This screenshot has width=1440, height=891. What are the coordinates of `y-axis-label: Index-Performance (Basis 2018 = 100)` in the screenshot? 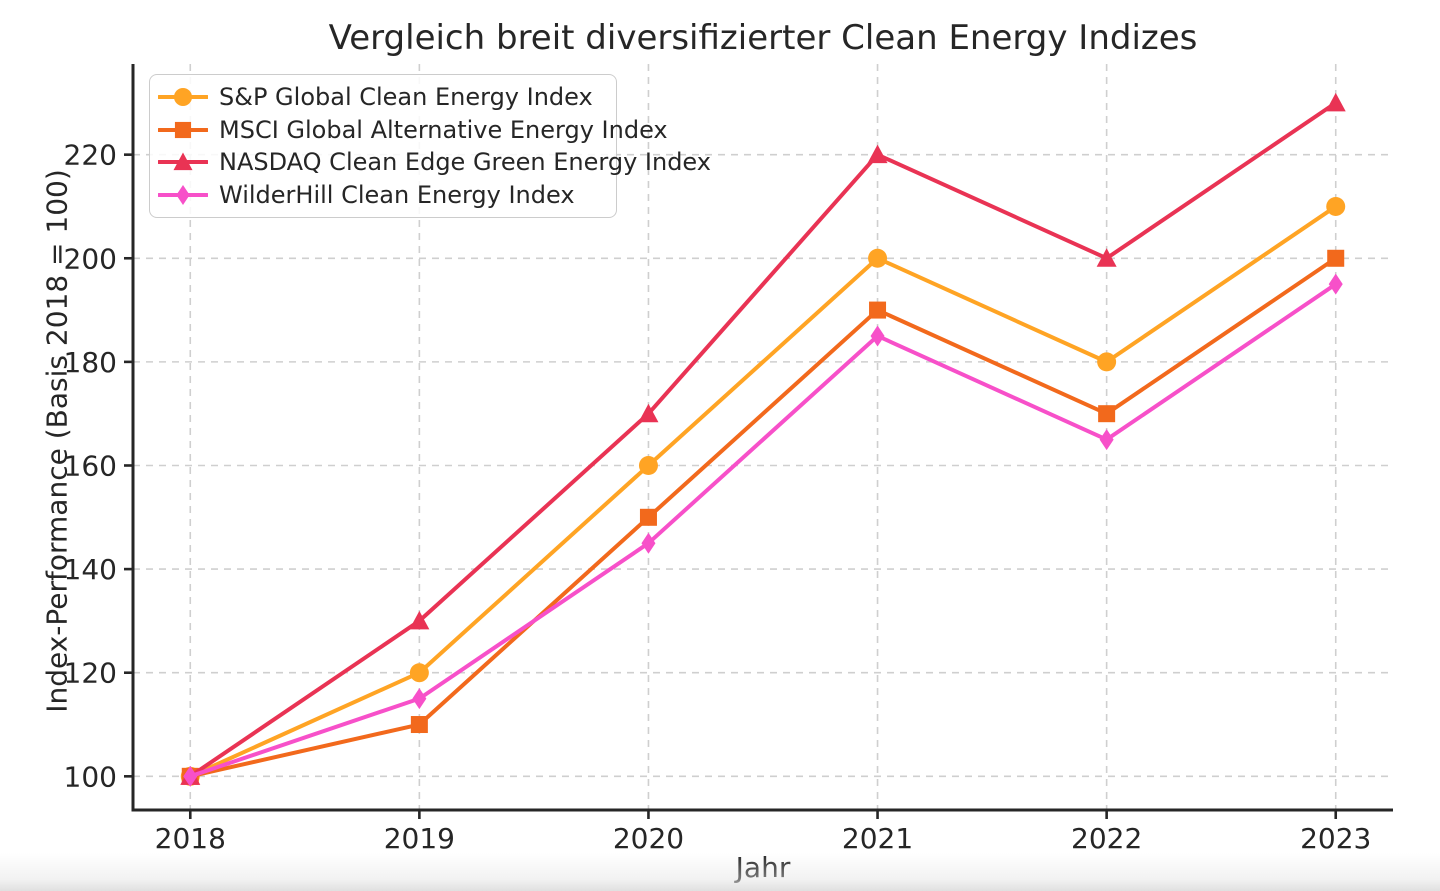 It's located at (57, 441).